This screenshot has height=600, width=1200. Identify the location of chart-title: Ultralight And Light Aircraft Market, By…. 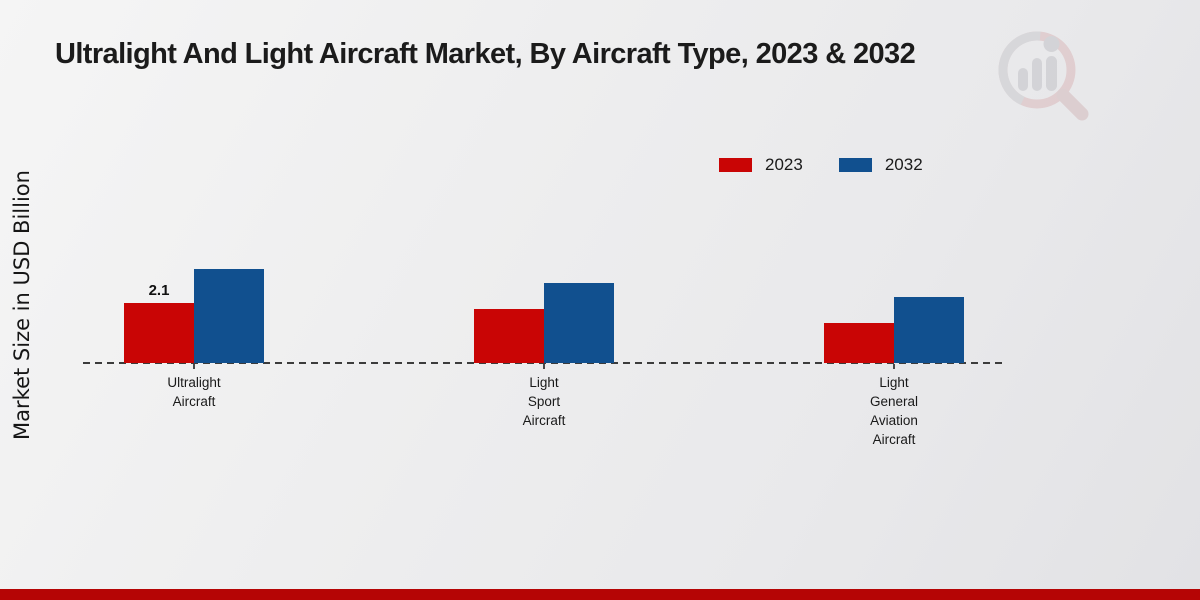
(485, 54).